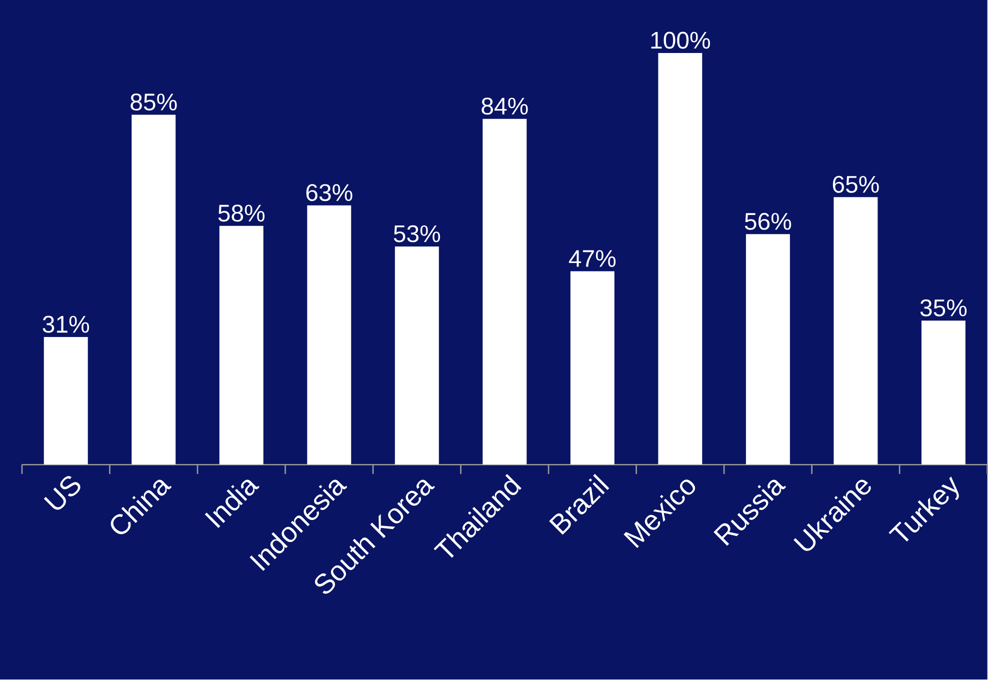 The image size is (988, 680). I want to click on data-label: 47%, so click(592, 259).